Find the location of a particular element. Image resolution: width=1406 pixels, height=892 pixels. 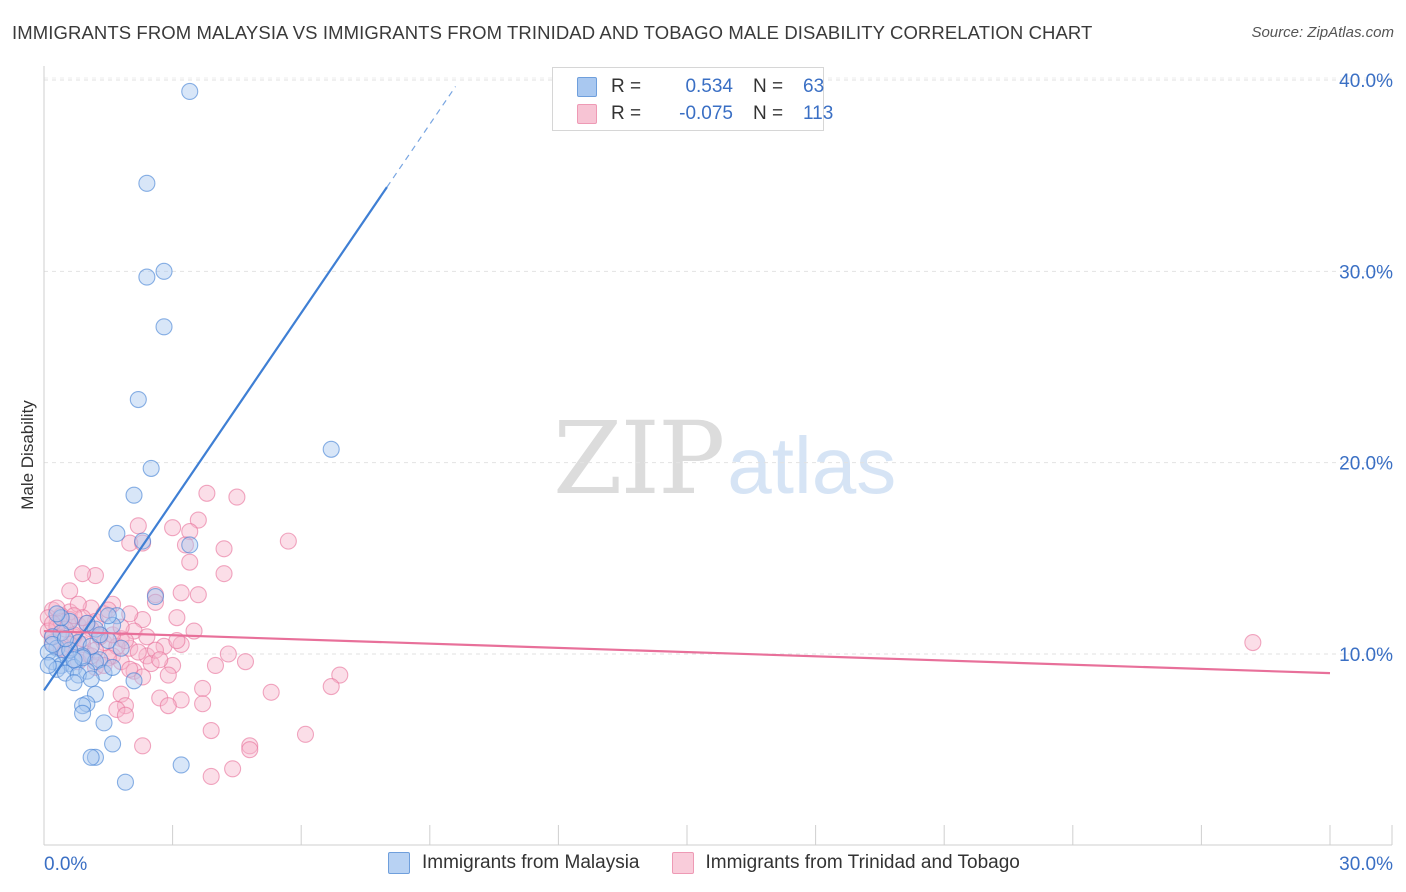

legend-r-value: -0.075 is located at coordinates (706, 113).